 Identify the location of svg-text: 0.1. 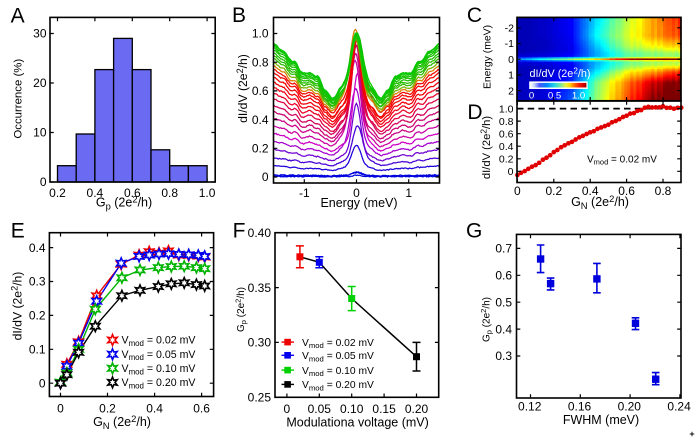
(37, 350).